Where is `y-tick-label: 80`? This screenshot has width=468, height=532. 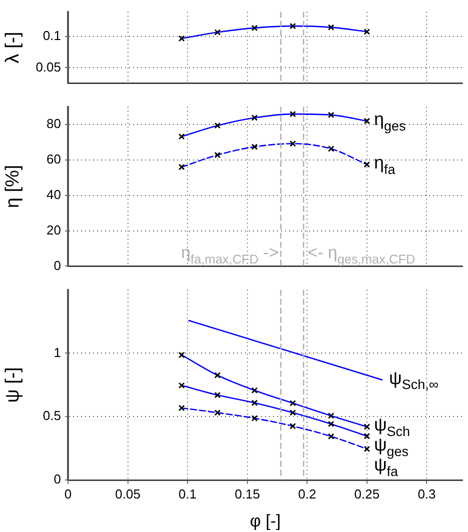
y-tick-label: 80 is located at coordinates (53, 124).